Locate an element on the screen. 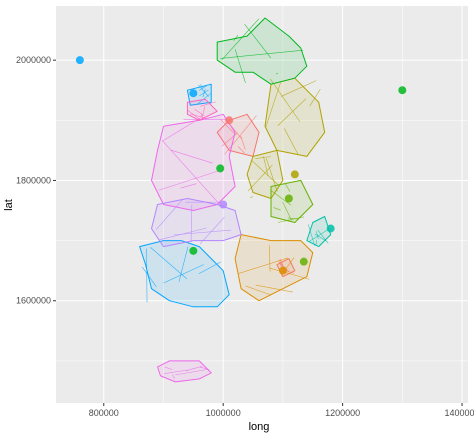 This screenshot has height=437, width=474. y-axis-title: lat is located at coordinates (9, 205).